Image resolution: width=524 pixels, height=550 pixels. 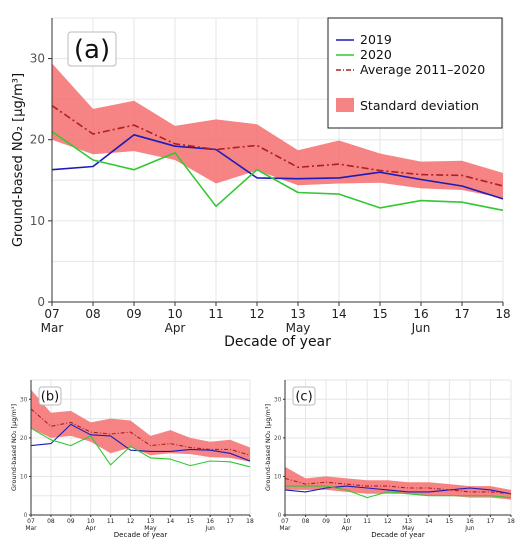 What do you see at coordinates (376, 39) in the screenshot?
I see `legend-entry: 2019` at bounding box center [376, 39].